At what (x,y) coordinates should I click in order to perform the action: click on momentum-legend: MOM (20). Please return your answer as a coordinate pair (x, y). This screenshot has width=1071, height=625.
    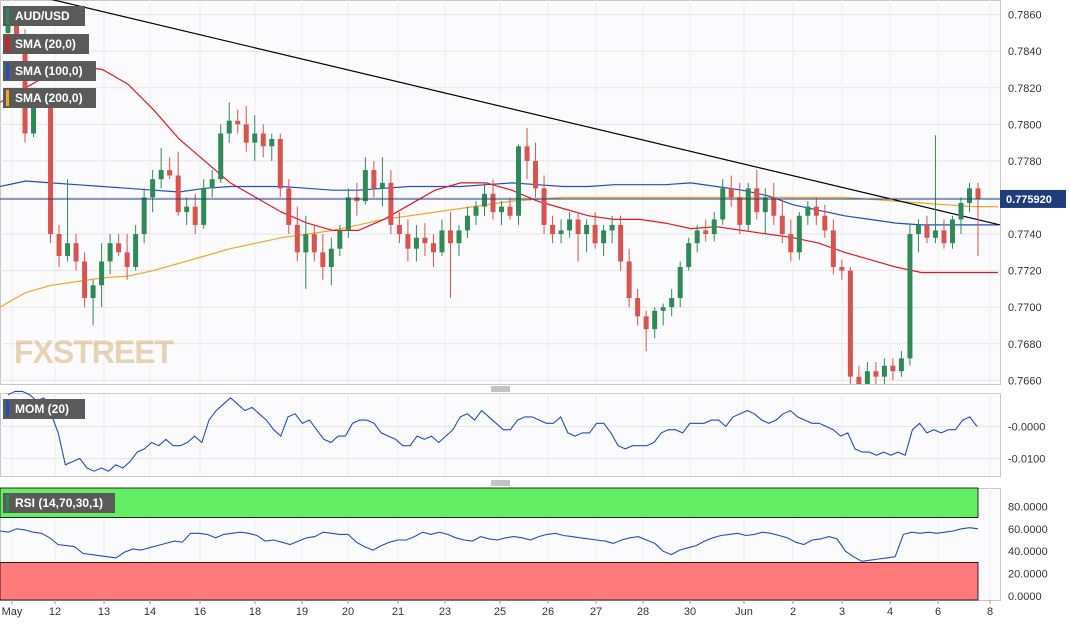
    Looking at the image, I should click on (44, 409).